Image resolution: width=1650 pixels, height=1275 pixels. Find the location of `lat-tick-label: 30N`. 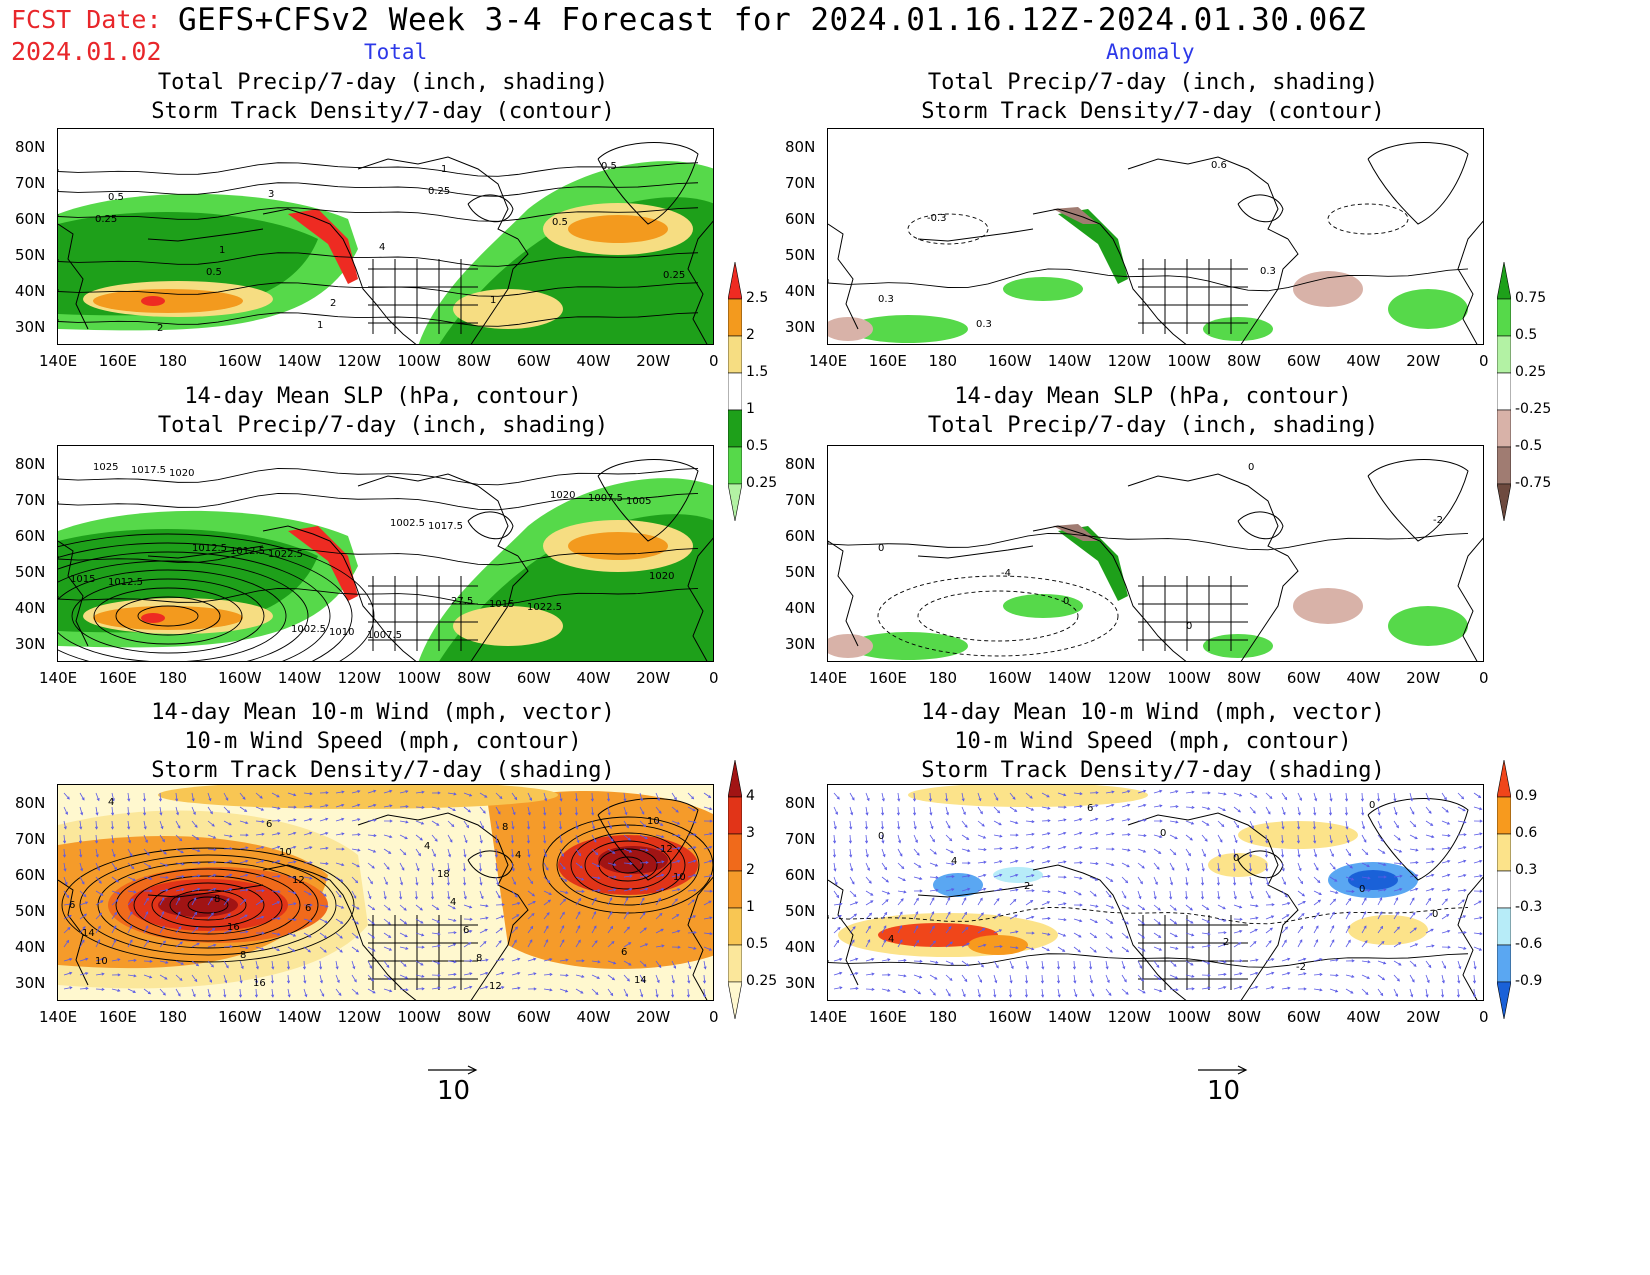

lat-tick-label: 30N is located at coordinates (800, 327).